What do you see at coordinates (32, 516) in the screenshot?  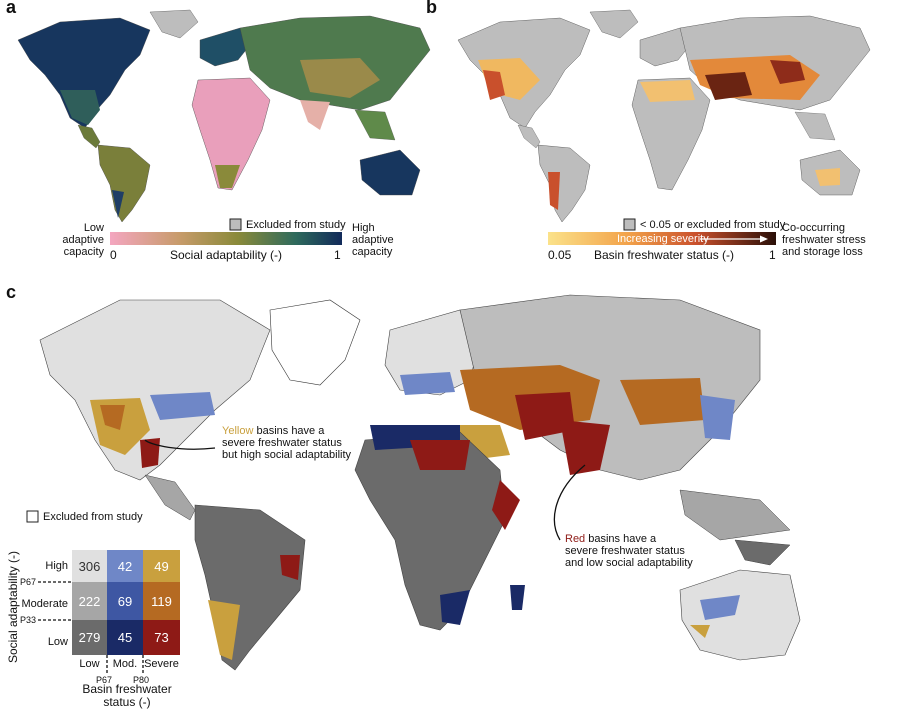 I see `excluded-swatch-c` at bounding box center [32, 516].